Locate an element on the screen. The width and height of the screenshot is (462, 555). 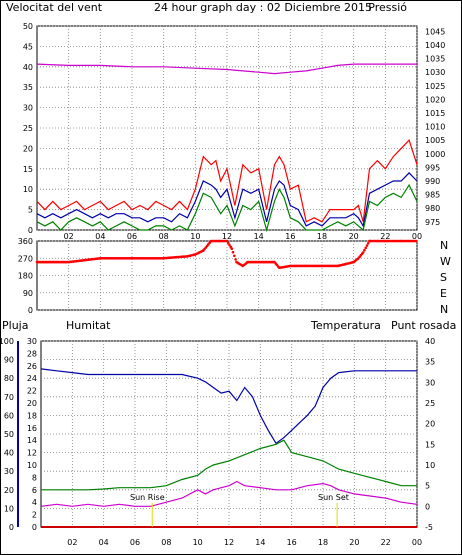
series-dewpoint is located at coordinates (229, 493).